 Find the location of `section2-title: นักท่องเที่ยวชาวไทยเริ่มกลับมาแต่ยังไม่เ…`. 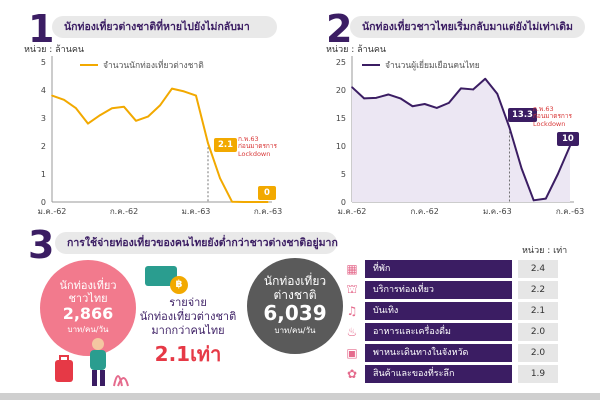

section2-title: นักท่องเที่ยวชาวไทยเริ่มกลับมาแต่ยังไม่เ… is located at coordinates (467, 27).